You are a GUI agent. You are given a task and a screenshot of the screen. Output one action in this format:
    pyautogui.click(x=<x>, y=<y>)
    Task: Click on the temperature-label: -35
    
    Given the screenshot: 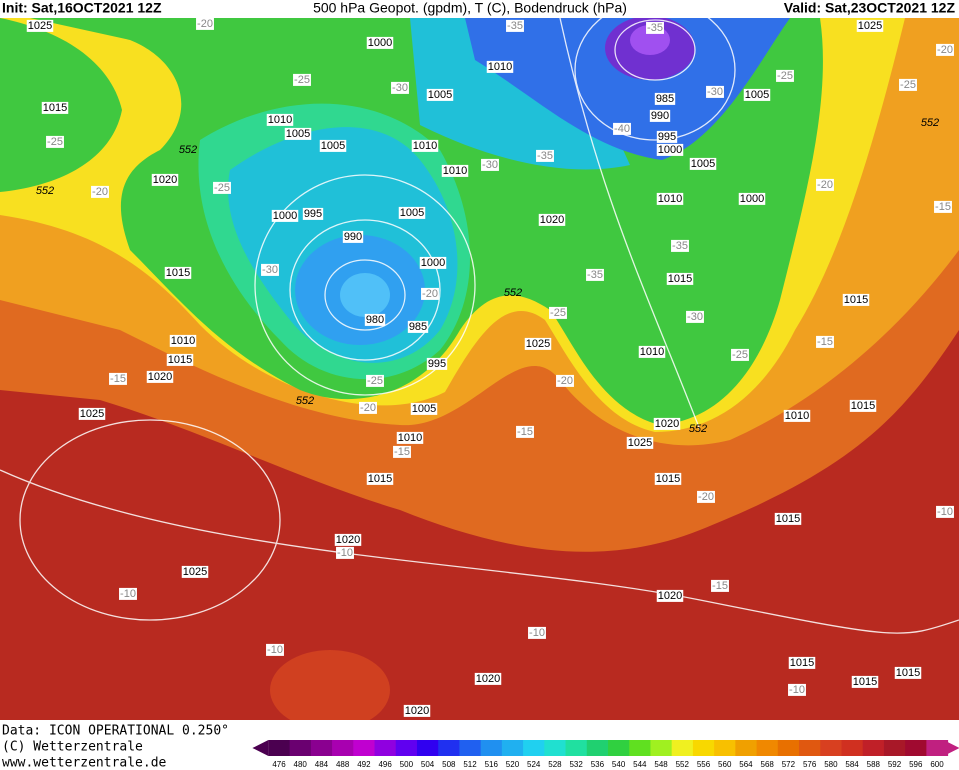 What is the action you would take?
    pyautogui.click(x=655, y=27)
    